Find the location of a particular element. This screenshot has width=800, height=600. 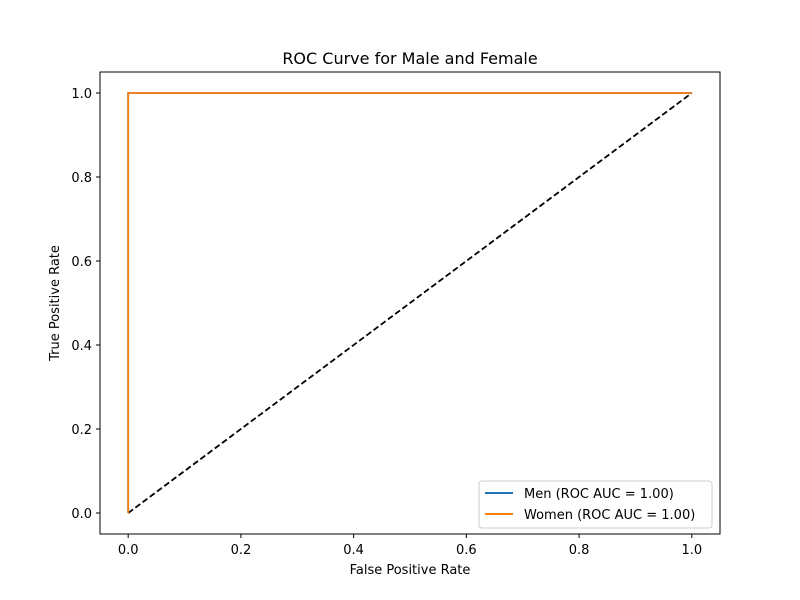

x-tick-label-5: 1.0 is located at coordinates (691, 550).